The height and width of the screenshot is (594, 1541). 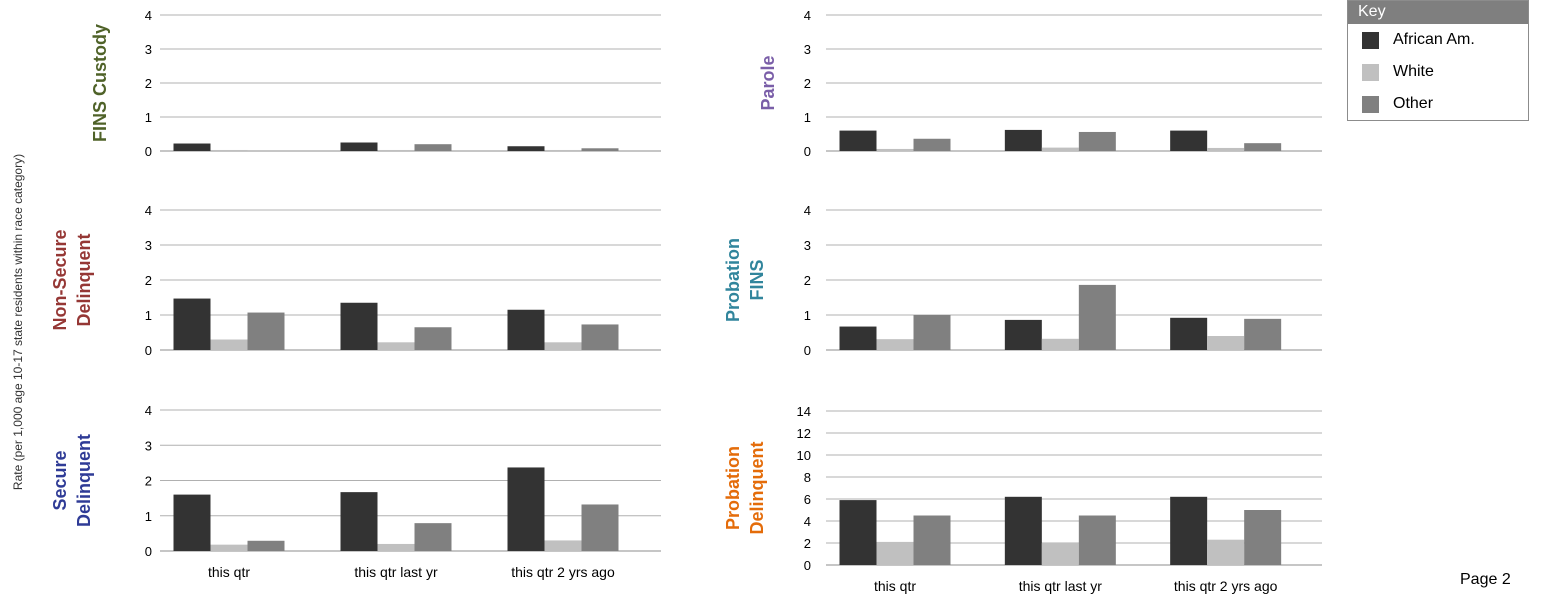 What do you see at coordinates (807, 565) in the screenshot?
I see `y-tick-label-5-0: 0` at bounding box center [807, 565].